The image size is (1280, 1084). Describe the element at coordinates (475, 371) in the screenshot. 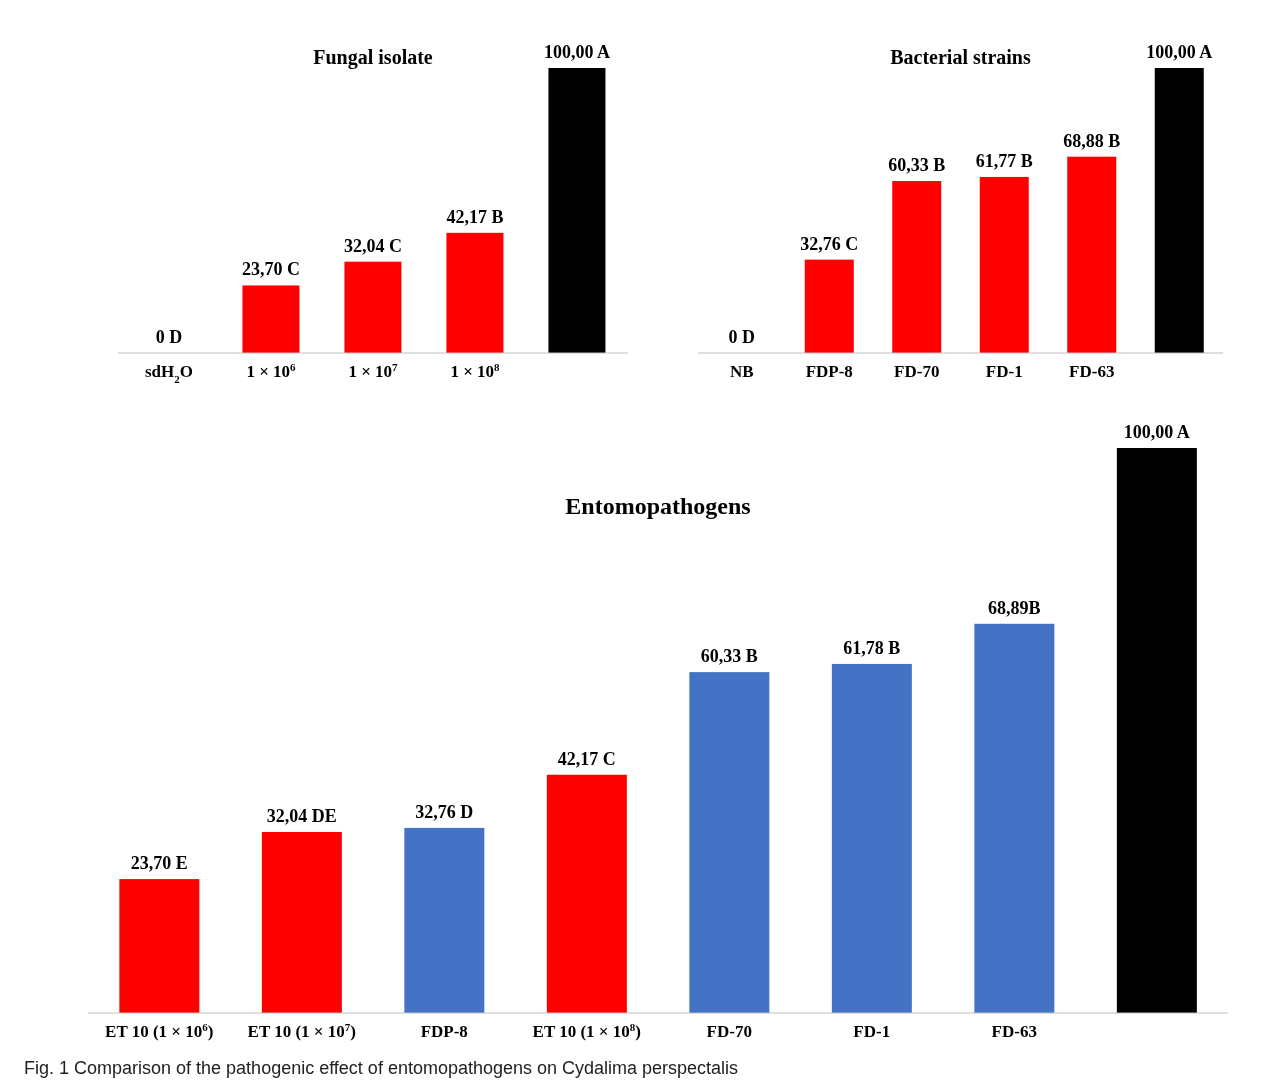

I see `x-tick-label: 1 × 10$^{8}$` at that location.